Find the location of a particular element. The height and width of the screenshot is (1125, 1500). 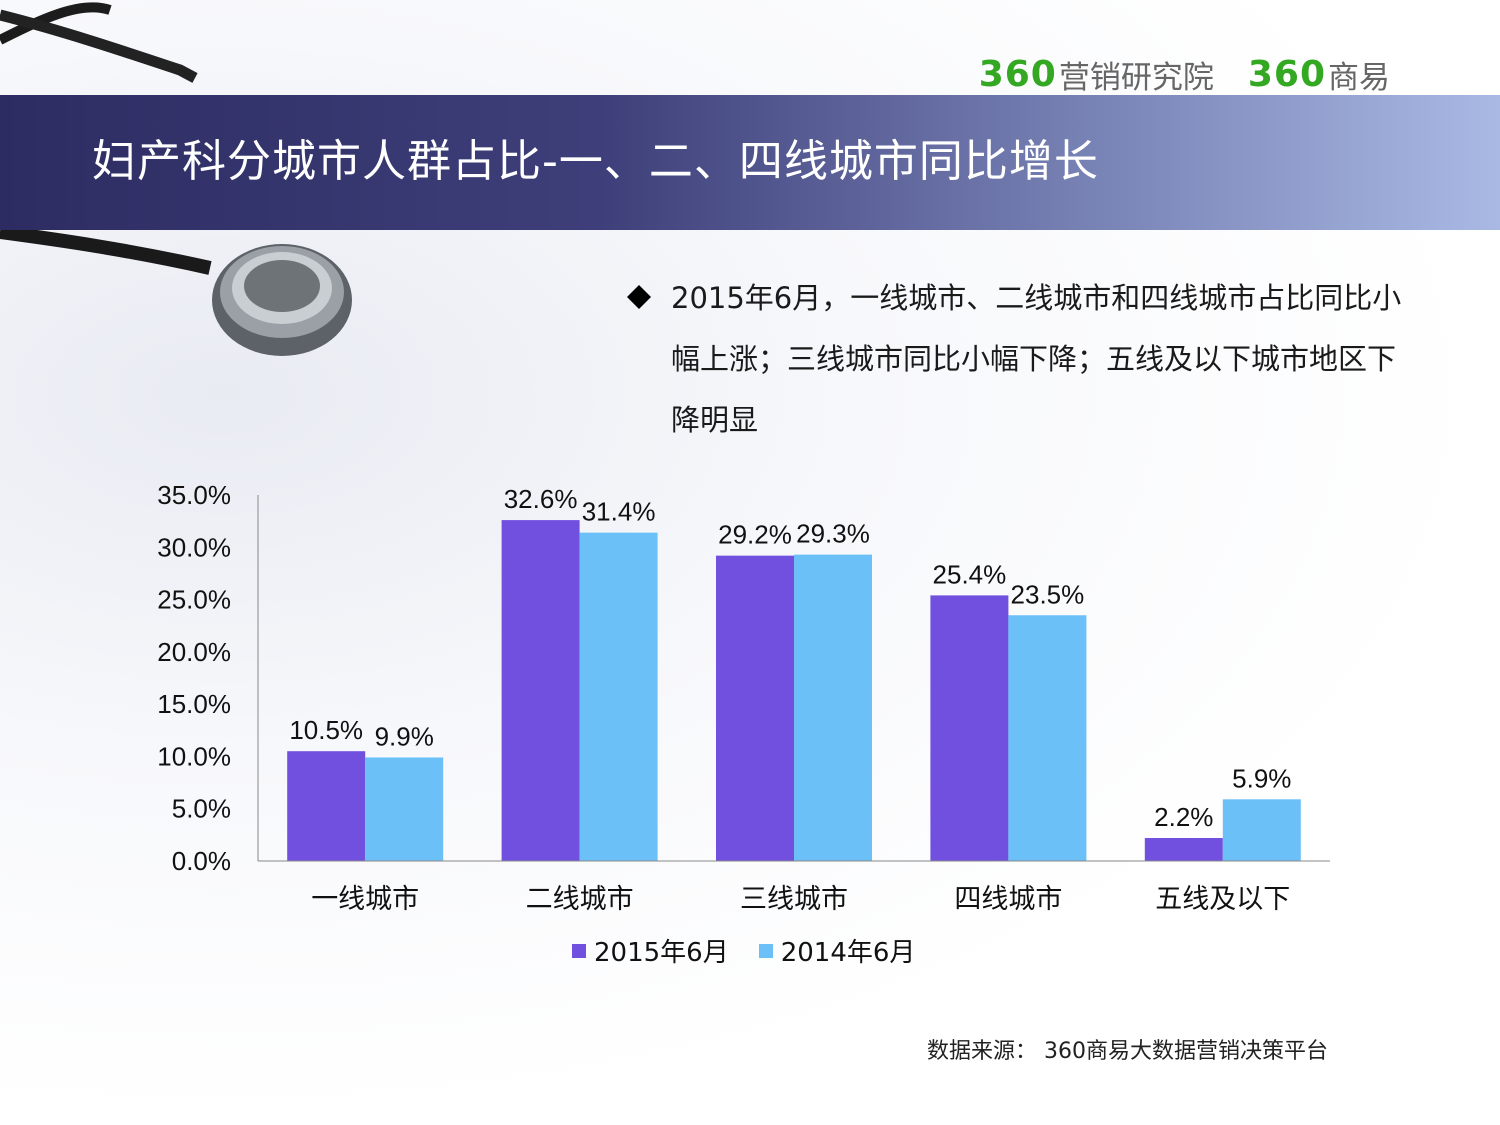

x-tick-label: 一线城市 is located at coordinates (365, 899).